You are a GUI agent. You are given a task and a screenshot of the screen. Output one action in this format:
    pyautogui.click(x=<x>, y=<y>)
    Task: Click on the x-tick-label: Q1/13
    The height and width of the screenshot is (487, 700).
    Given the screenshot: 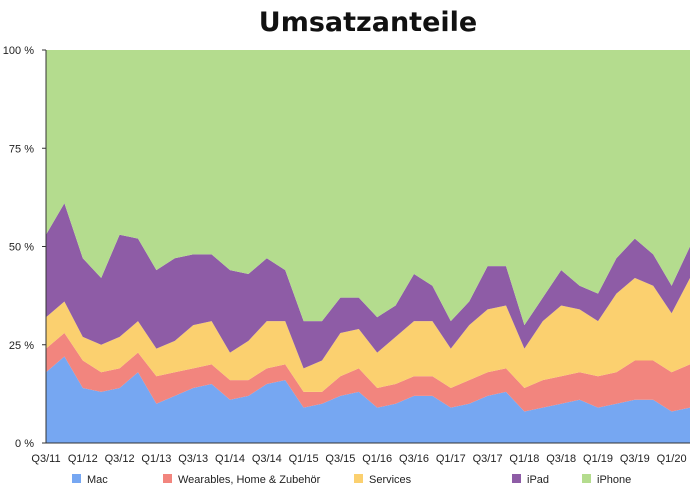 What is the action you would take?
    pyautogui.click(x=156, y=459)
    